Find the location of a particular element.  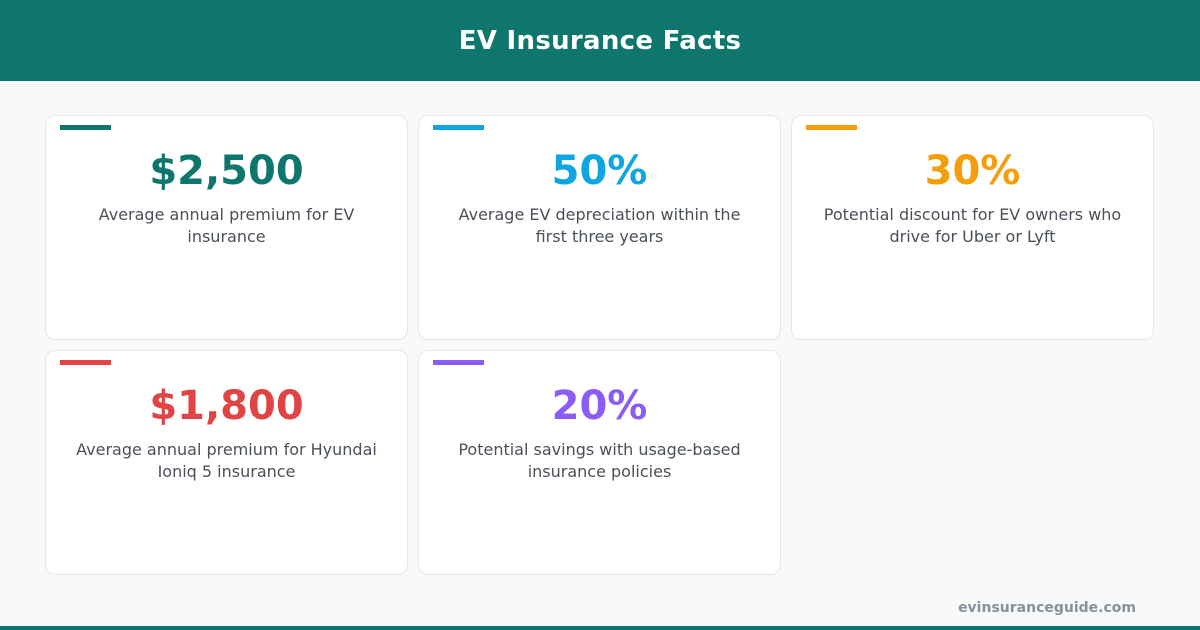

site-url: evinsuranceguide.com is located at coordinates (1047, 608).